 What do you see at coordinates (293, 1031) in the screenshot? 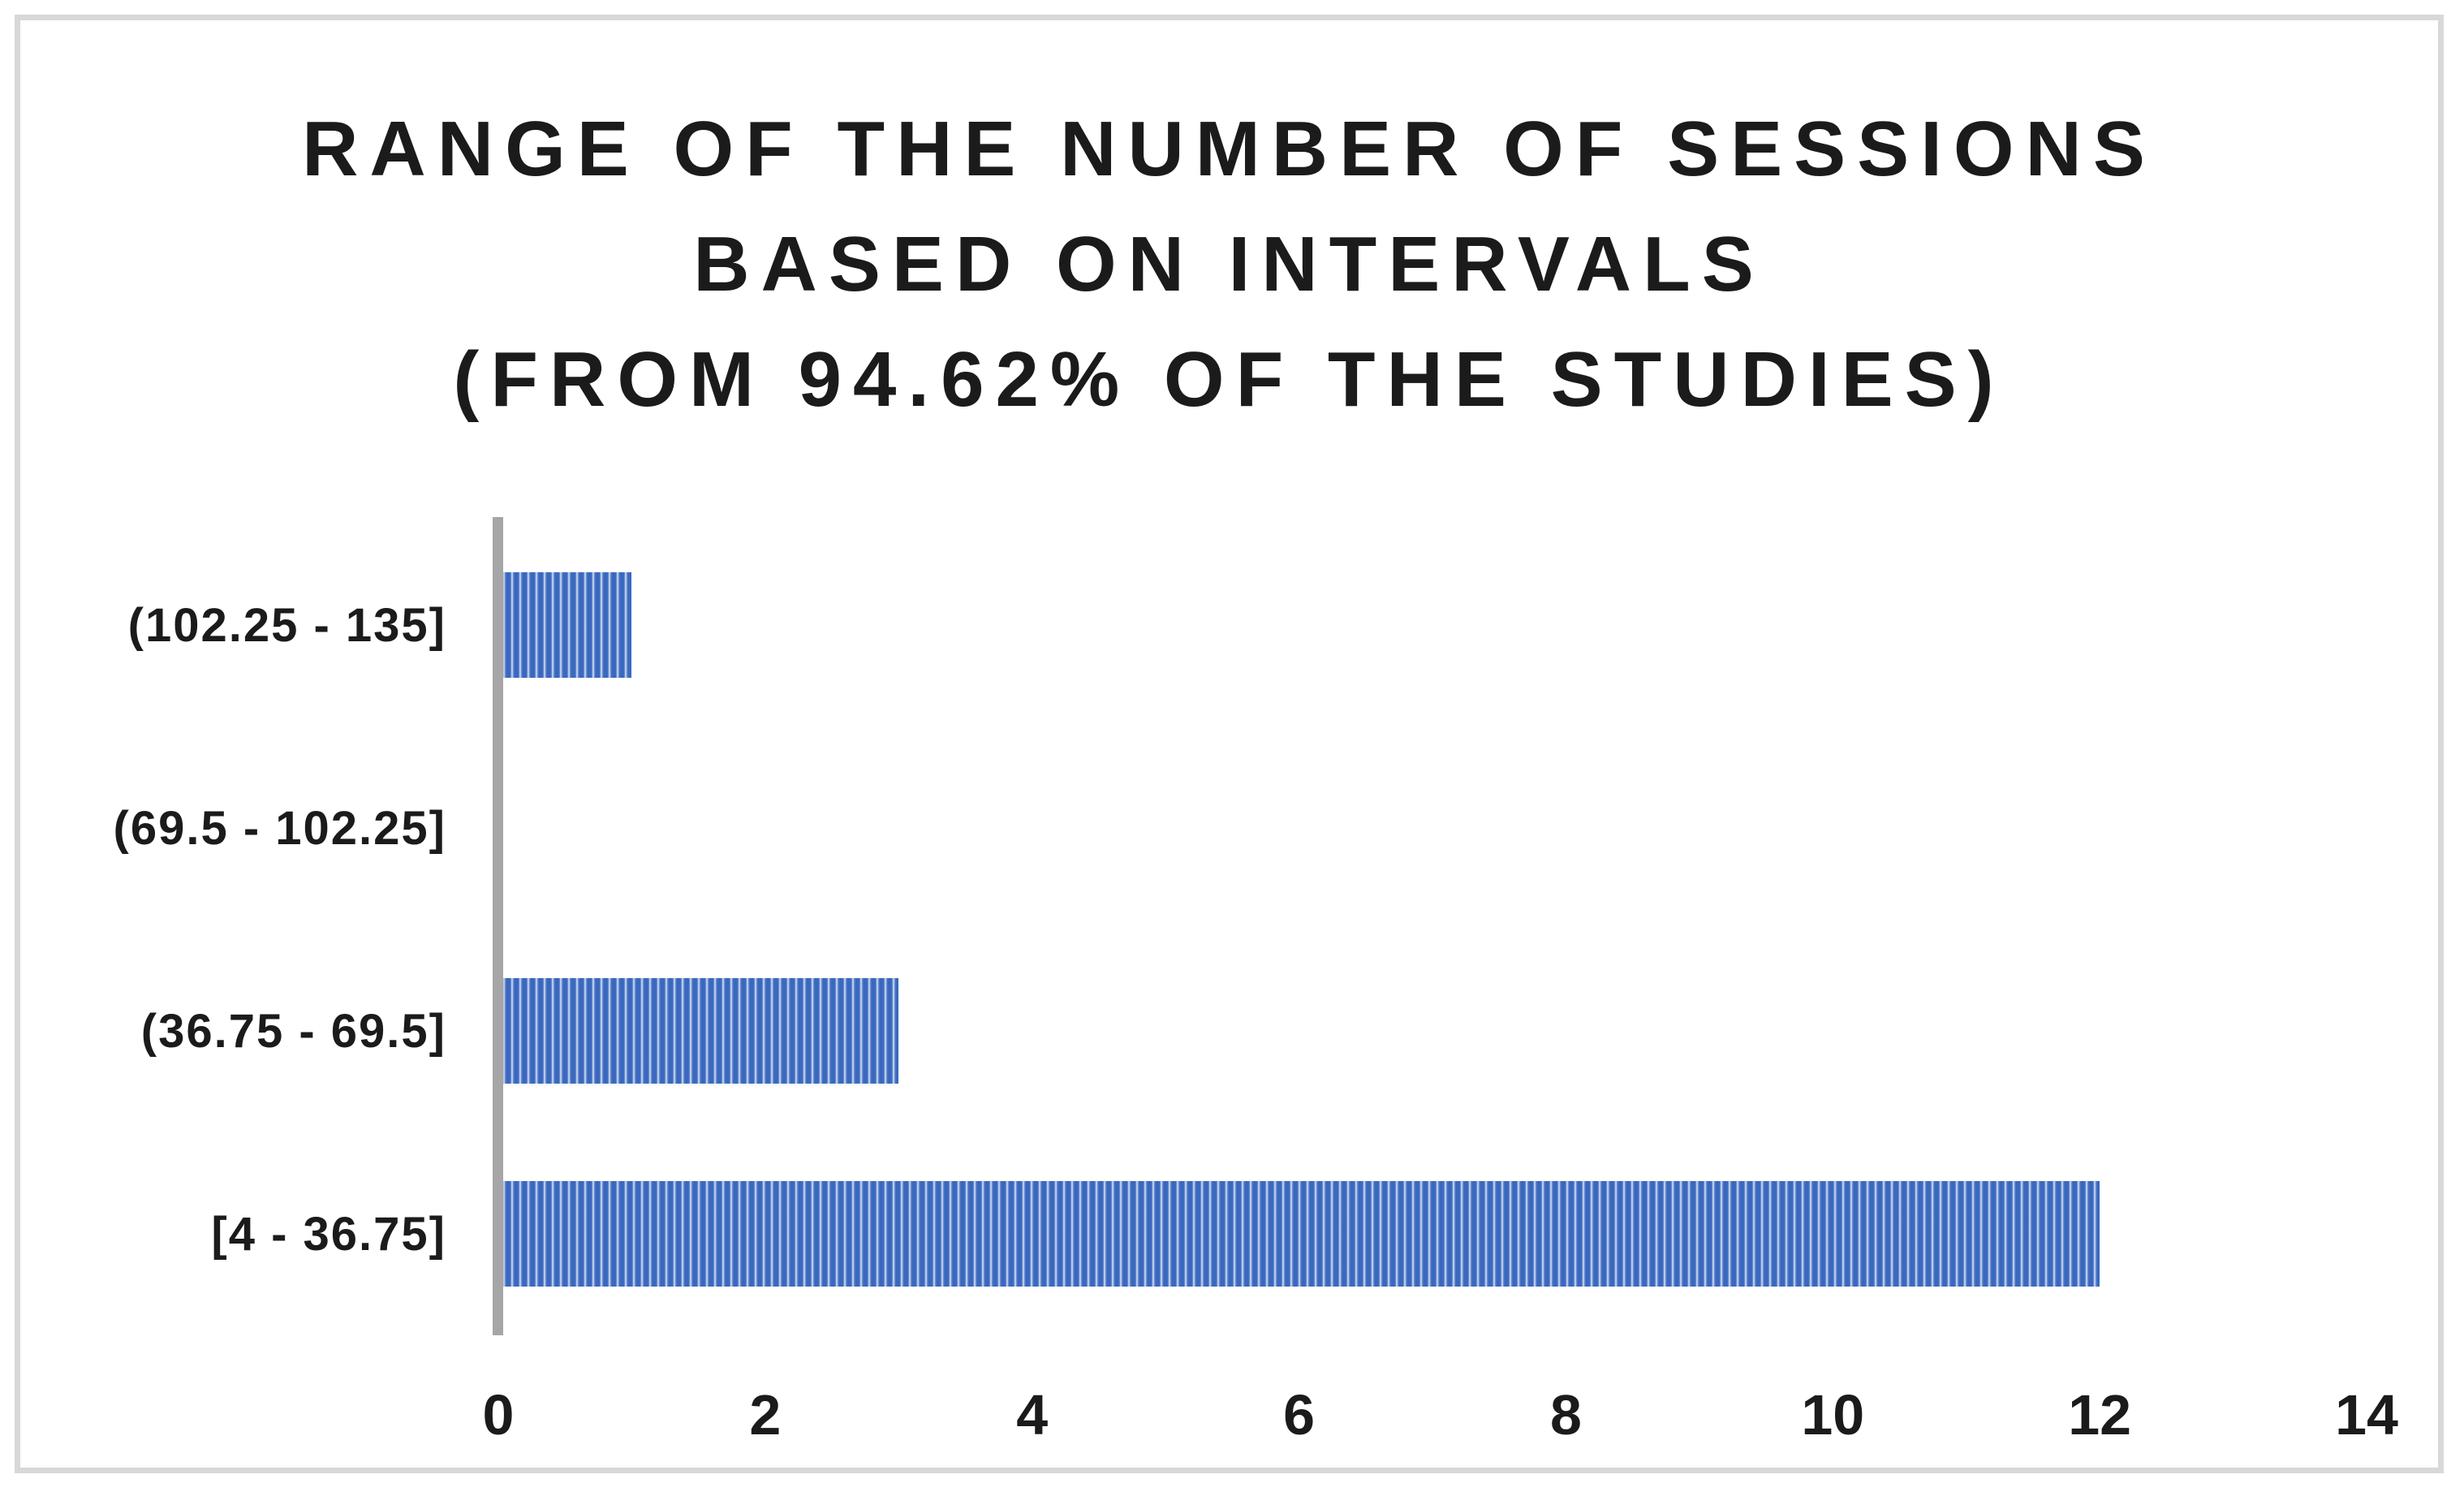
I see `category-label: (36.75 - 69.5]` at bounding box center [293, 1031].